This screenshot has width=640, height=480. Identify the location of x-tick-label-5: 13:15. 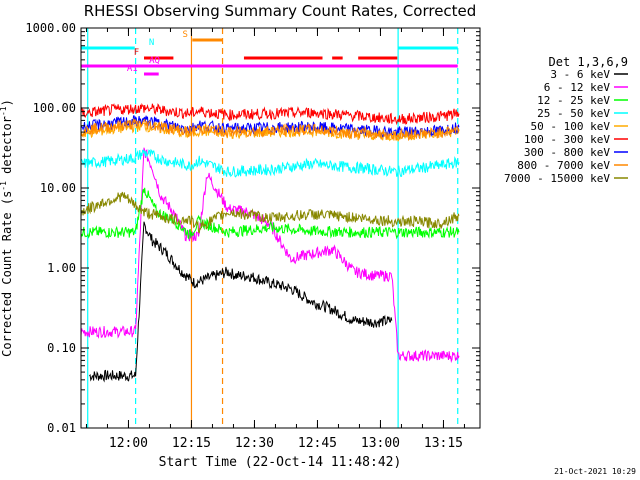
(443, 443).